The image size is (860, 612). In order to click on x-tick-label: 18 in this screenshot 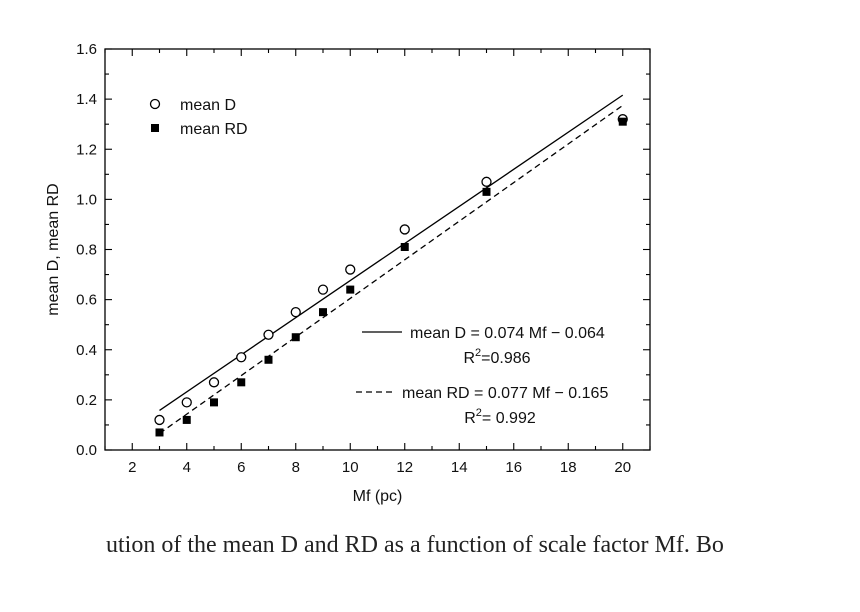, I will do `click(568, 467)`.